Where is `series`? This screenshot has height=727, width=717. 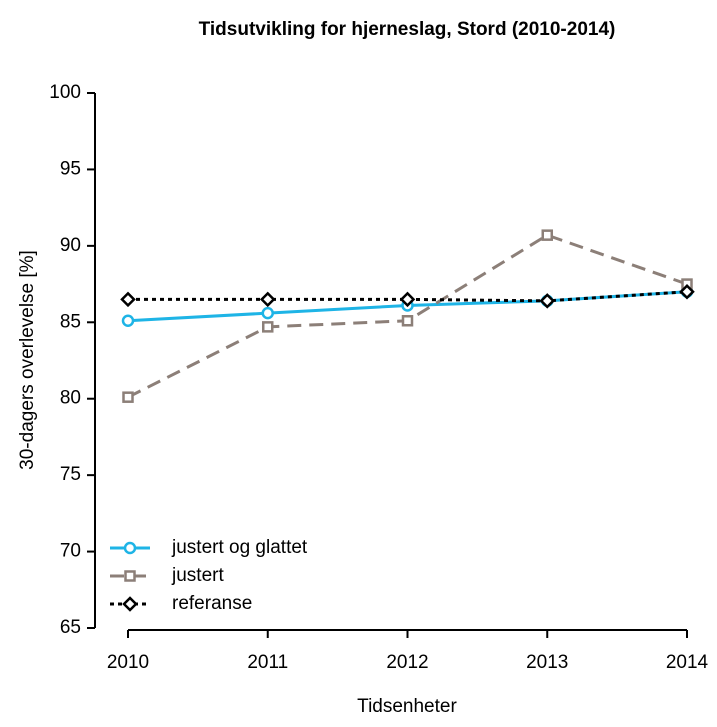 series is located at coordinates (407, 296).